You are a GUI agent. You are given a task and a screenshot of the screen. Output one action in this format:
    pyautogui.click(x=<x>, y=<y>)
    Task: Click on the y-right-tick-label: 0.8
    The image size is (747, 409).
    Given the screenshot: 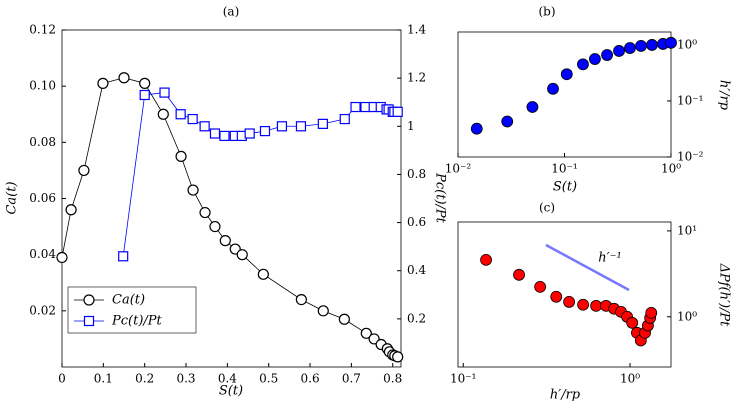 What is the action you would take?
    pyautogui.click(x=416, y=174)
    